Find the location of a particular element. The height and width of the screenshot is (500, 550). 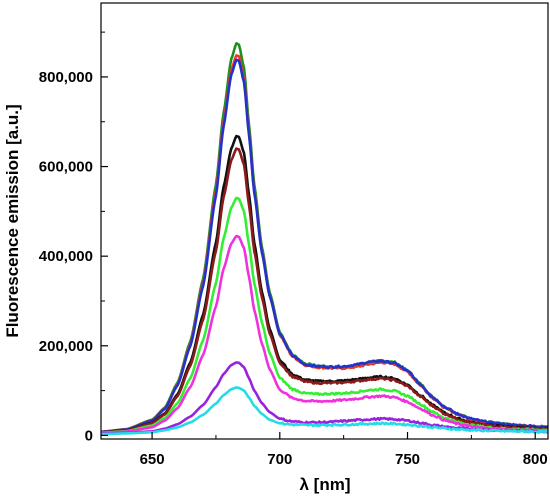

y-tick-label: 600,000 is located at coordinates (66, 167).